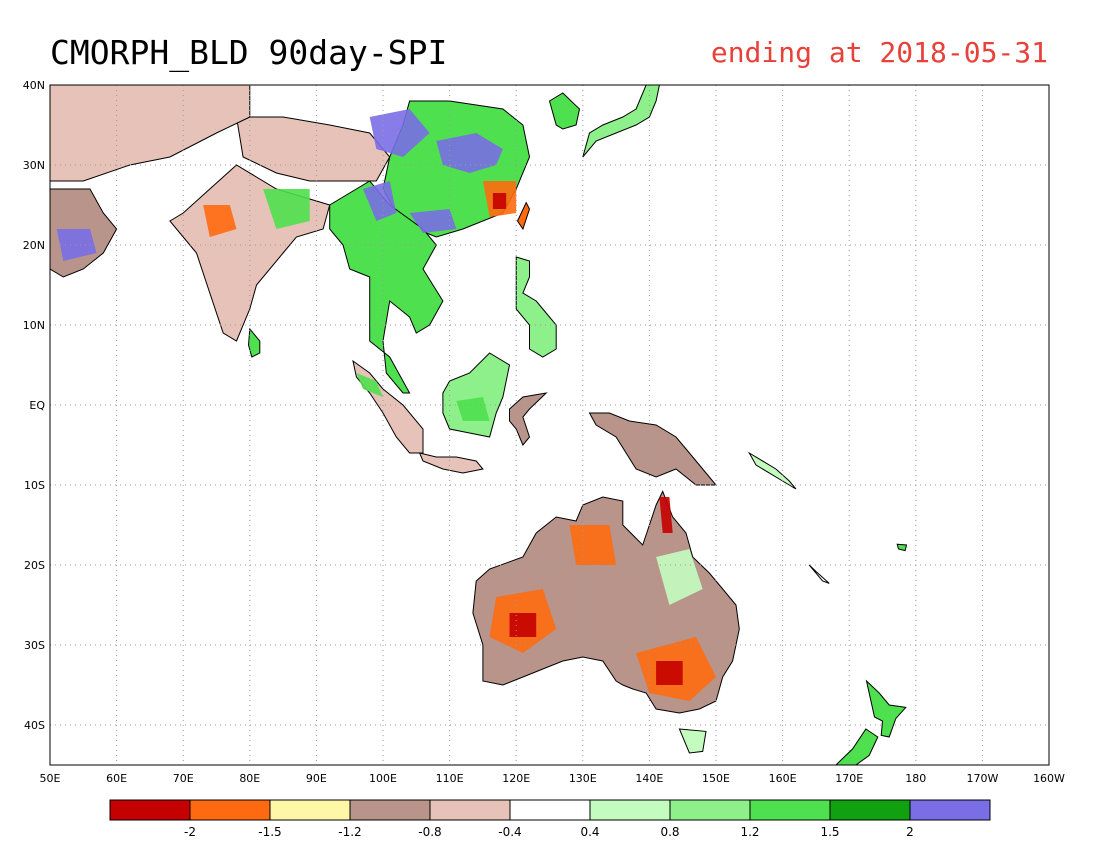 Image resolution: width=1100 pixels, height=850 pixels. What do you see at coordinates (857, 746) in the screenshot?
I see `land-nz-south` at bounding box center [857, 746].